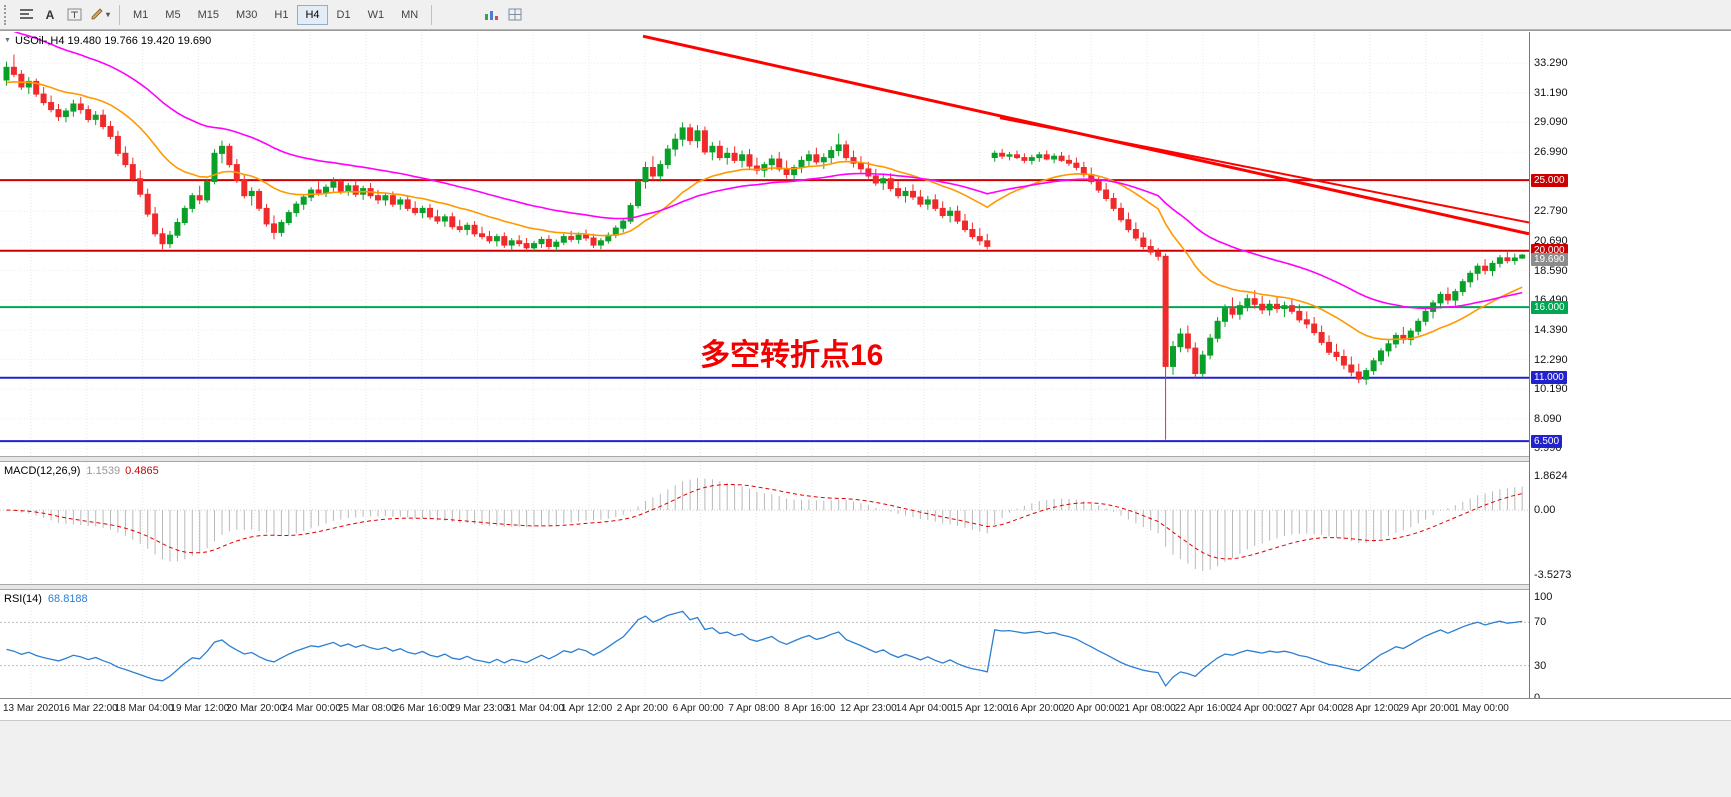 The width and height of the screenshot is (1731, 797). I want to click on line-studies-icon, so click(26, 15).